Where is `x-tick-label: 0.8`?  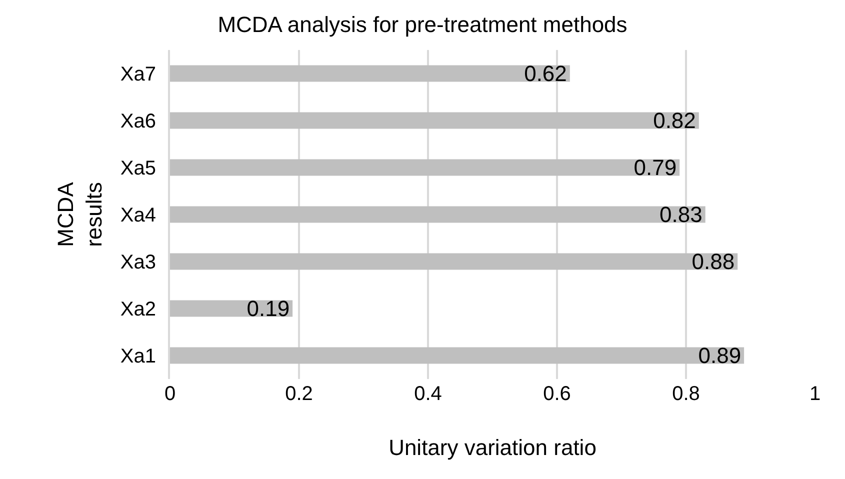 x-tick-label: 0.8 is located at coordinates (686, 394).